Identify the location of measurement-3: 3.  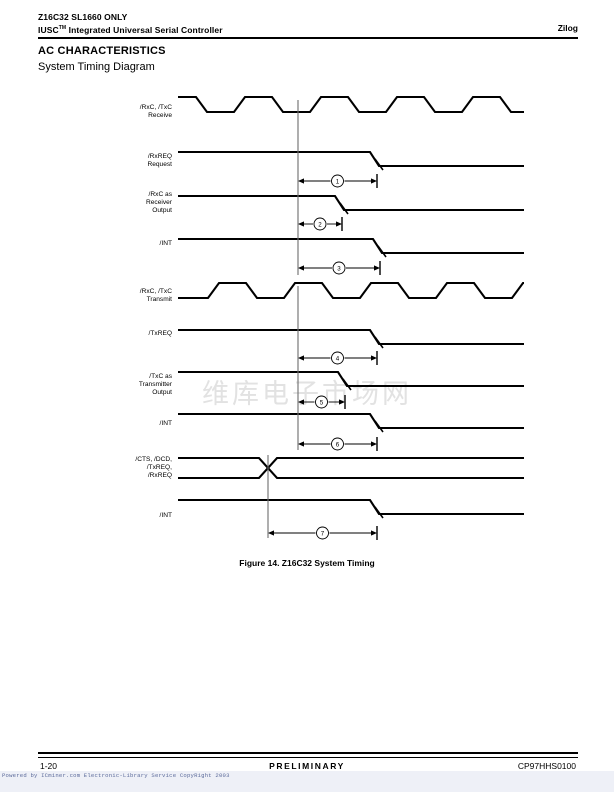
(339, 268).